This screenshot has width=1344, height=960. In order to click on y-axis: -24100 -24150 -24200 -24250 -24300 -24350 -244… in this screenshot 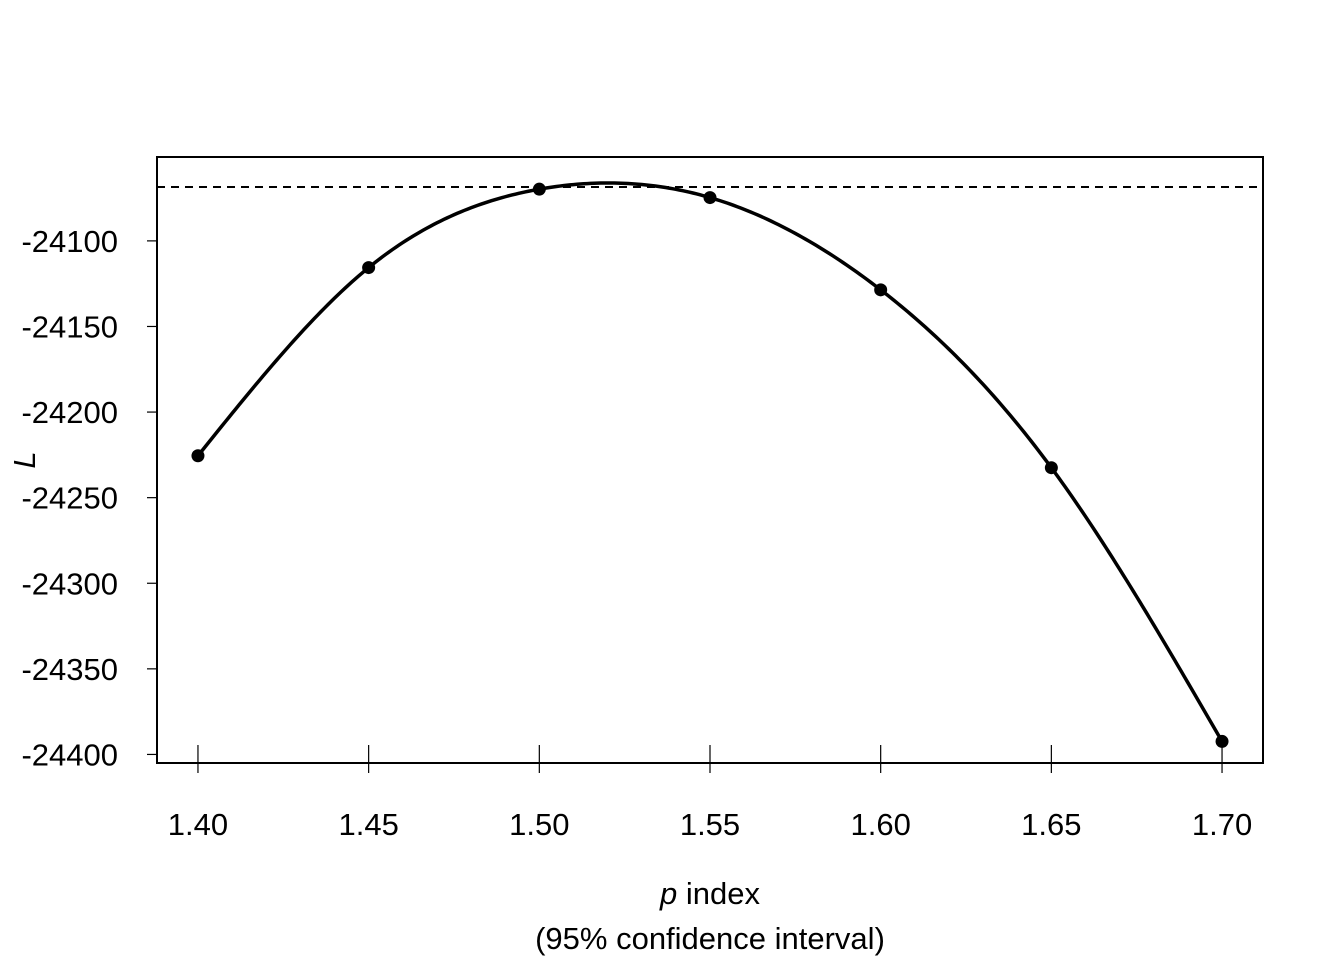, I will do `click(89, 498)`.